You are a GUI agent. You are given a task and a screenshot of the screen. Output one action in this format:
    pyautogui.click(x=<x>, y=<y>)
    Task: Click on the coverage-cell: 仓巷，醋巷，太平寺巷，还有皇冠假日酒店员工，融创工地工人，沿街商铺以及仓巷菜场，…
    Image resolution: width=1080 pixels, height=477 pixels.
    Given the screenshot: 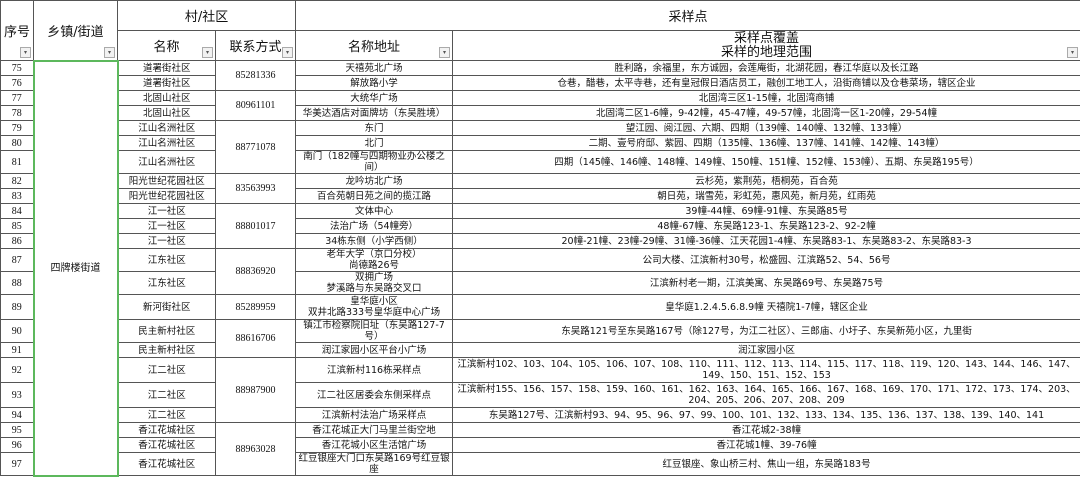 What is the action you would take?
    pyautogui.click(x=766, y=83)
    